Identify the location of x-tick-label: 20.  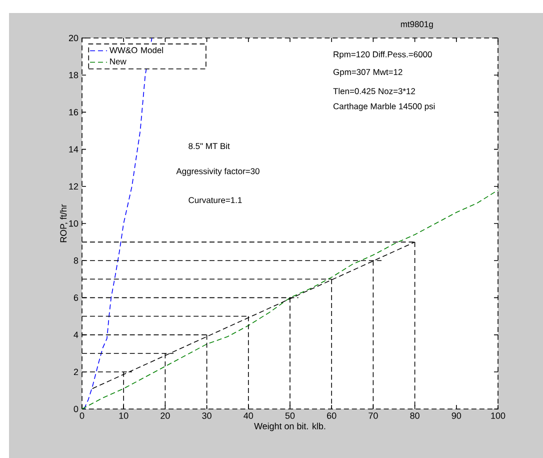
(165, 415).